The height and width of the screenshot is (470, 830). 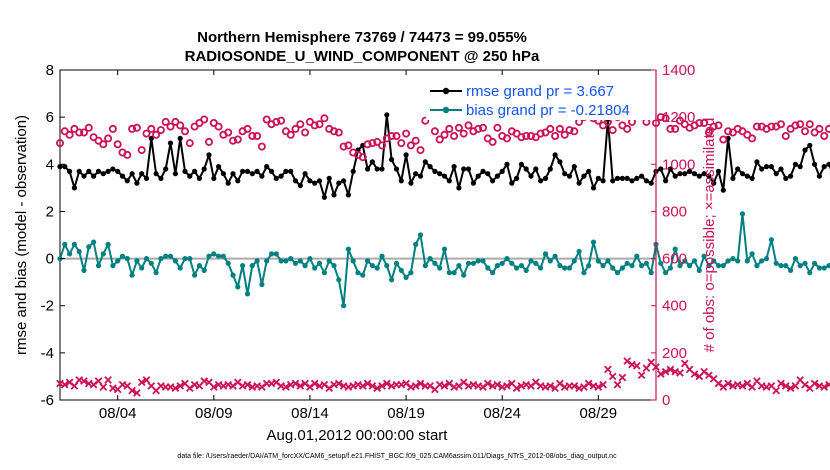 I want to click on y-right-tick-label: 800, so click(x=674, y=211).